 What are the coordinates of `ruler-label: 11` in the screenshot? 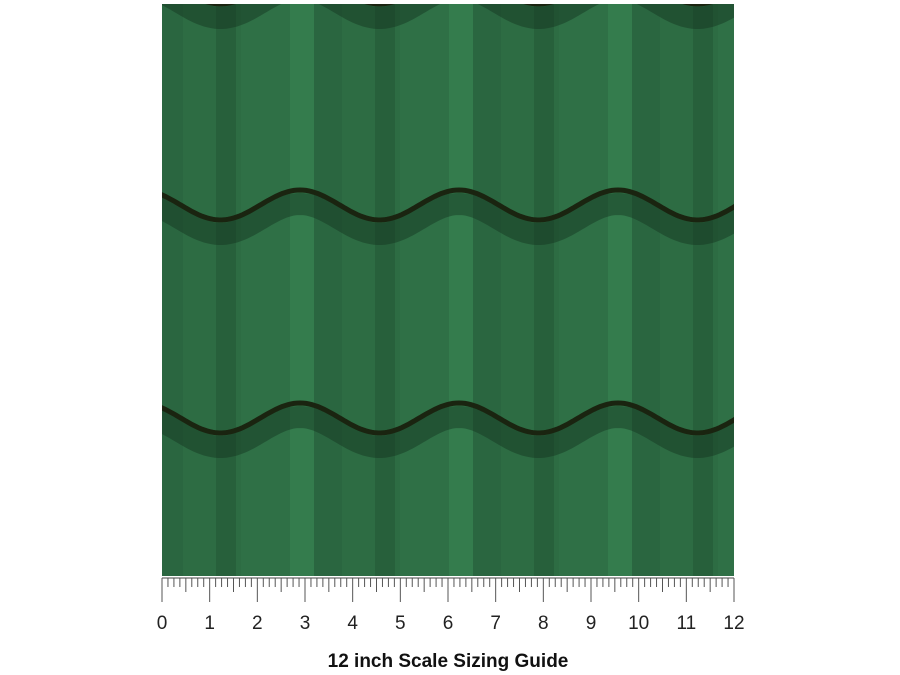 It's located at (686, 623).